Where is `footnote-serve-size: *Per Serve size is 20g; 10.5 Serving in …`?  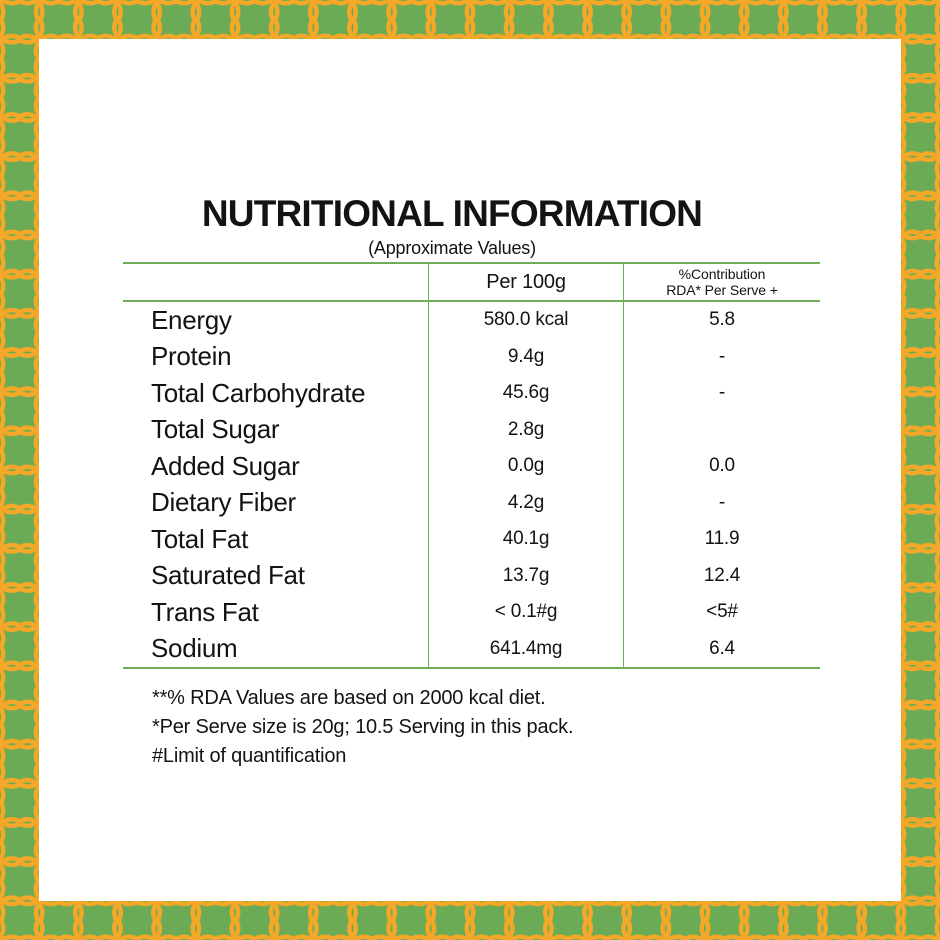 footnote-serve-size: *Per Serve size is 20g; 10.5 Serving in … is located at coordinates (363, 727).